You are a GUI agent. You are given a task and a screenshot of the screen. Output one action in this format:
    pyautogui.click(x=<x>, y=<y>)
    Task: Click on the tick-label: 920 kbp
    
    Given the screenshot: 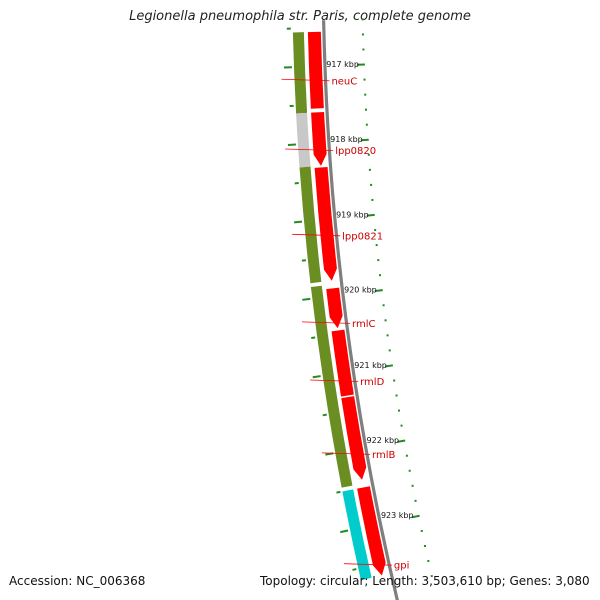 What is the action you would take?
    pyautogui.click(x=360, y=290)
    